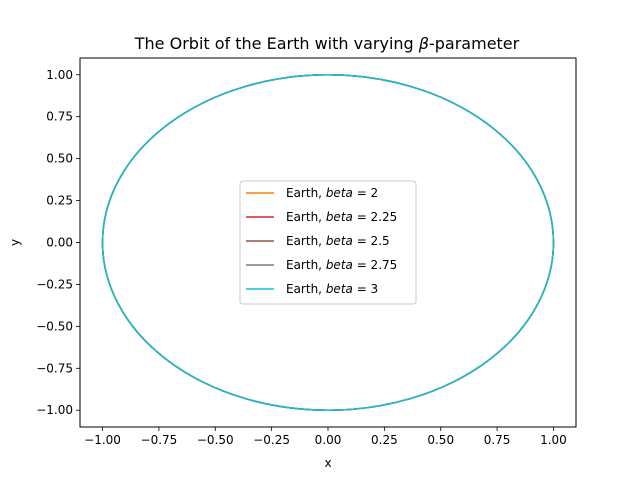 This screenshot has width=640, height=480. What do you see at coordinates (341, 265) in the screenshot?
I see `legend-label: Earth, beta = 2.75` at bounding box center [341, 265].